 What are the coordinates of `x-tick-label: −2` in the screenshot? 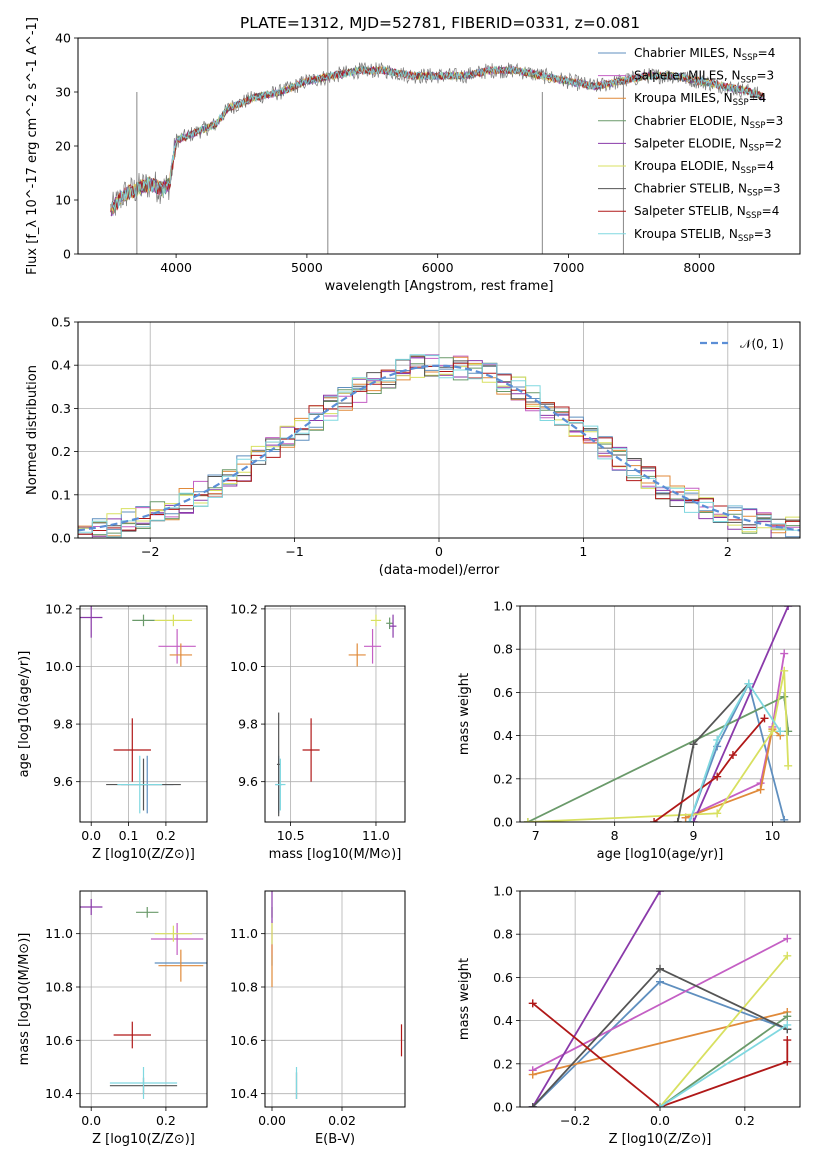 It's located at (150, 551).